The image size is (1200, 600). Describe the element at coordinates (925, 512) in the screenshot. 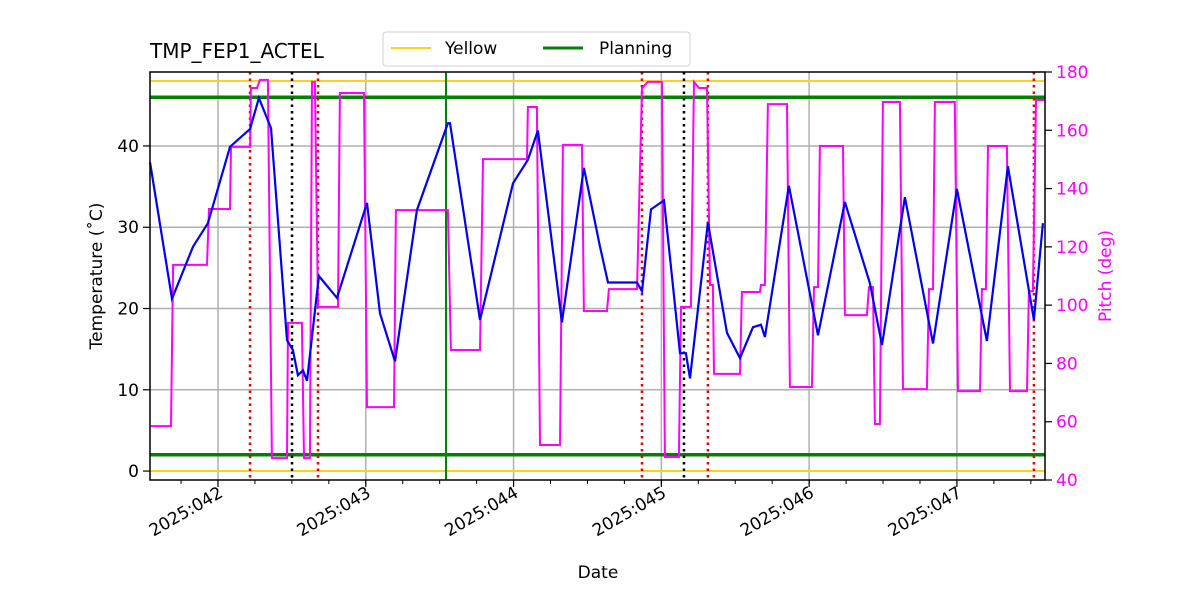

I see `x-tick-label: 2025:047` at that location.